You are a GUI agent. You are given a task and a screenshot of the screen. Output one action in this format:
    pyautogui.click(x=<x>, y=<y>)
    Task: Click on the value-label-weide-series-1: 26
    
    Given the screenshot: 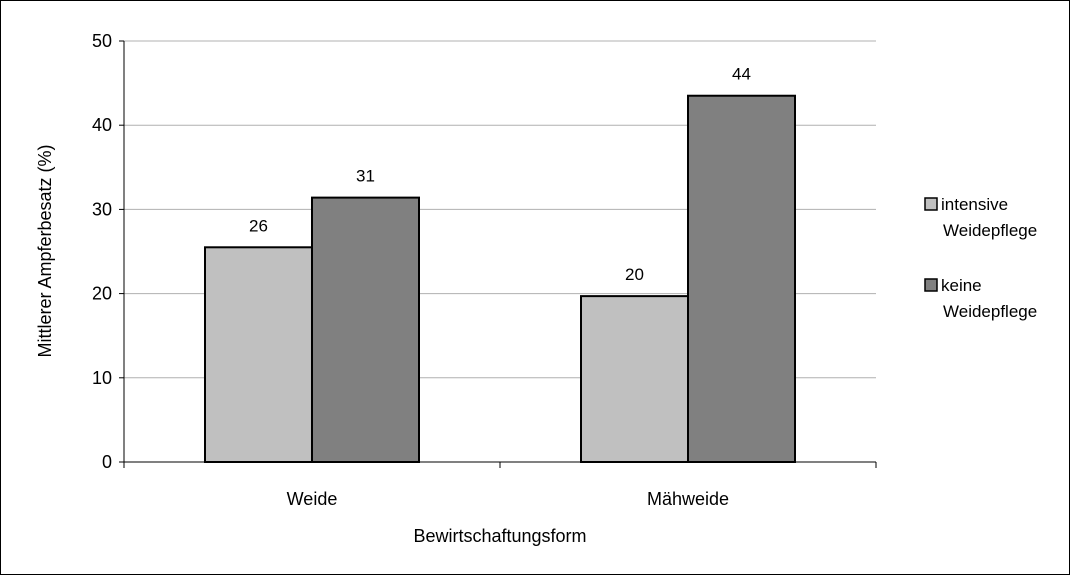 What is the action you would take?
    pyautogui.click(x=258, y=225)
    